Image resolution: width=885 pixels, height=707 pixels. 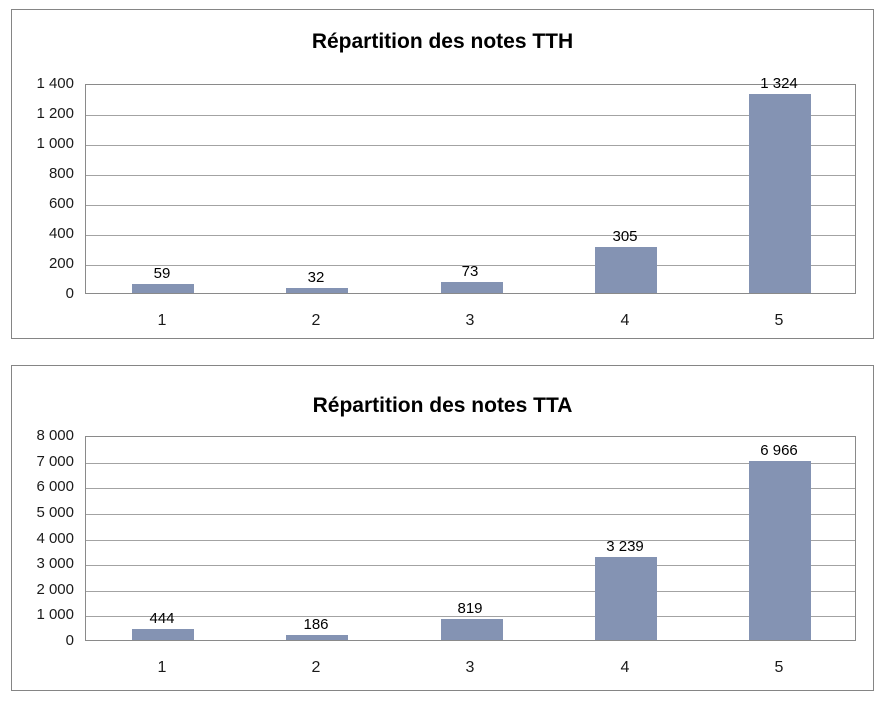 What do you see at coordinates (61, 233) in the screenshot?
I see `y-axis-tick-label: 400` at bounding box center [61, 233].